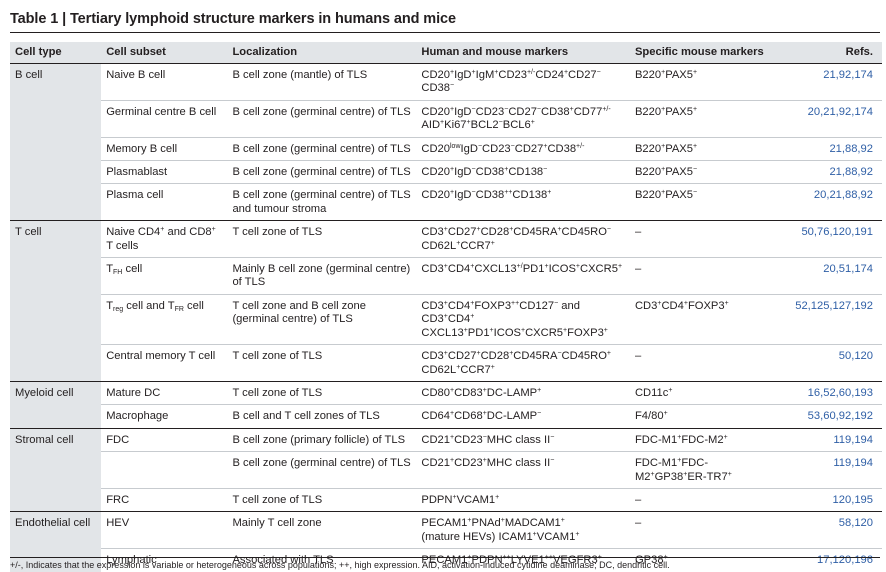 This screenshot has height=572, width=886. Describe the element at coordinates (828, 530) in the screenshot. I see `refs: 58,120` at that location.